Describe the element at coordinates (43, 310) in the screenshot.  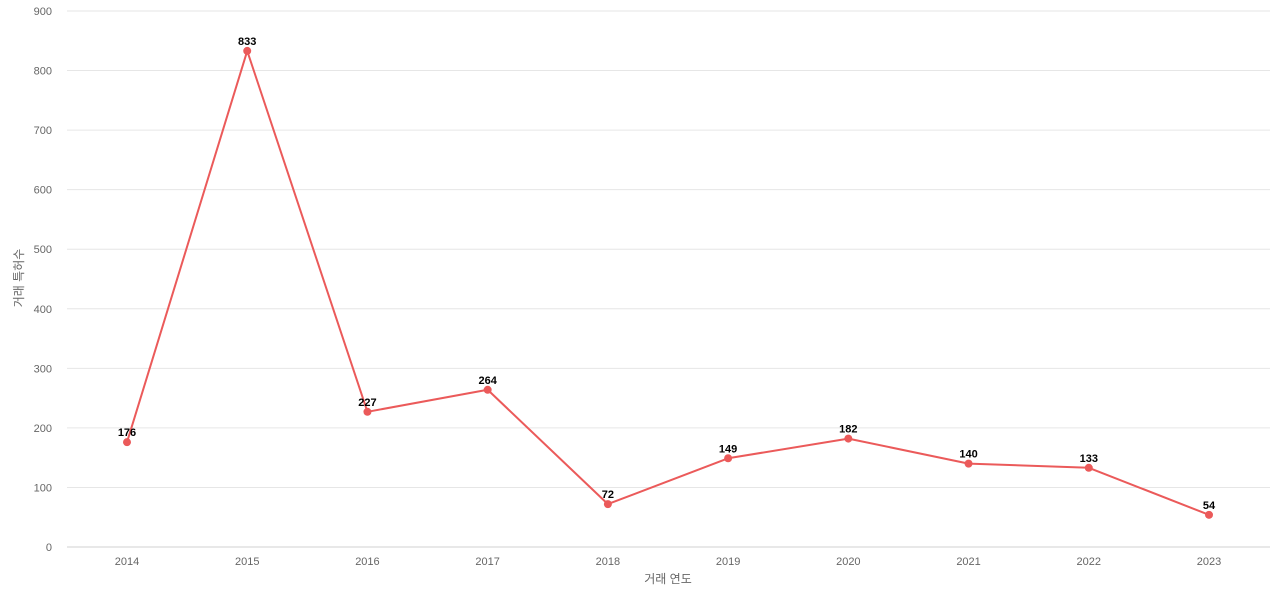
I see `y-tick-label: 400` at that location.